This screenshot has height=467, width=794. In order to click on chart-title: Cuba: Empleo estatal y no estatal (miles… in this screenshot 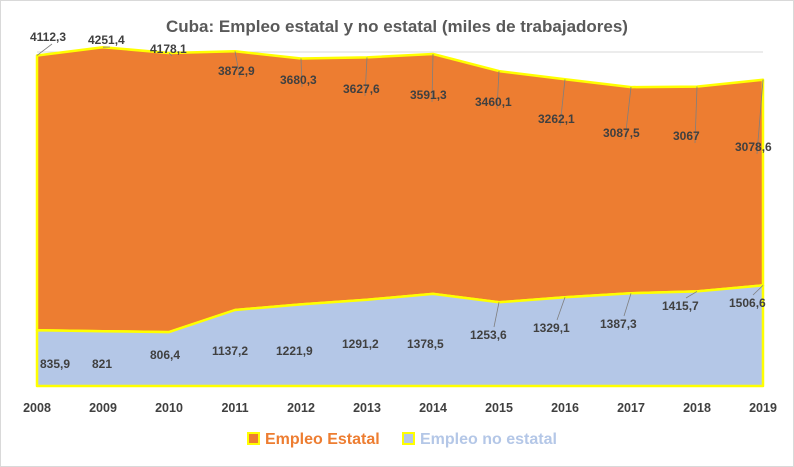, I will do `click(397, 26)`.